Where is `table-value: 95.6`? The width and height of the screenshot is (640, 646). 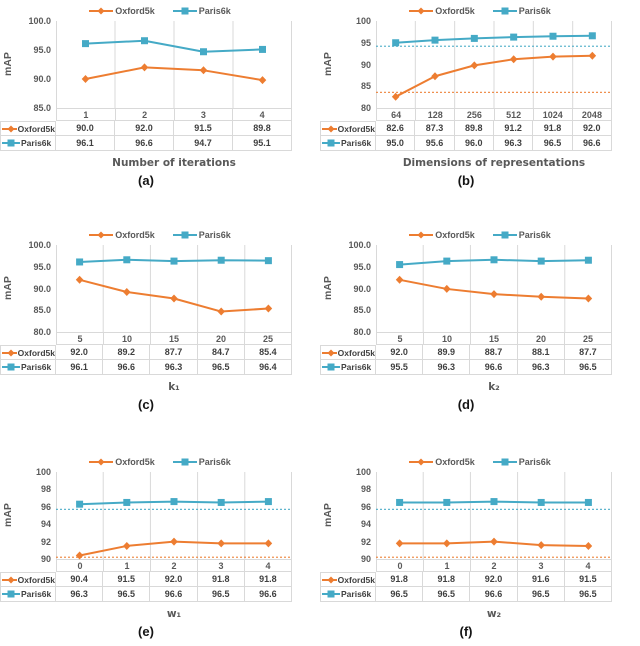 table-value: 95.6 is located at coordinates (435, 143).